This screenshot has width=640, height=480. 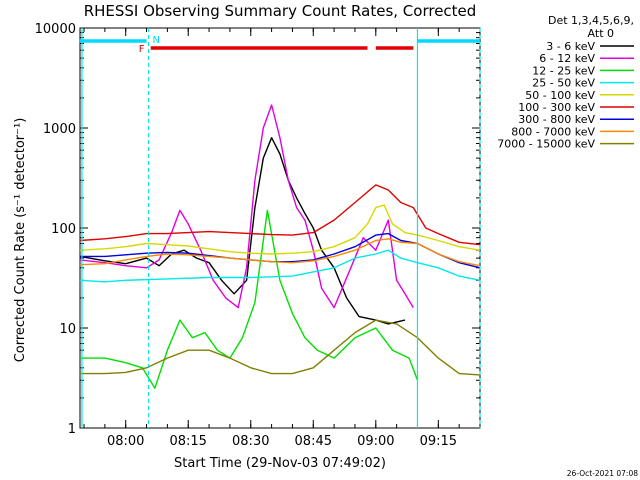 What do you see at coordinates (563, 83) in the screenshot?
I see `legend-label: 25 - 50 keV` at bounding box center [563, 83].